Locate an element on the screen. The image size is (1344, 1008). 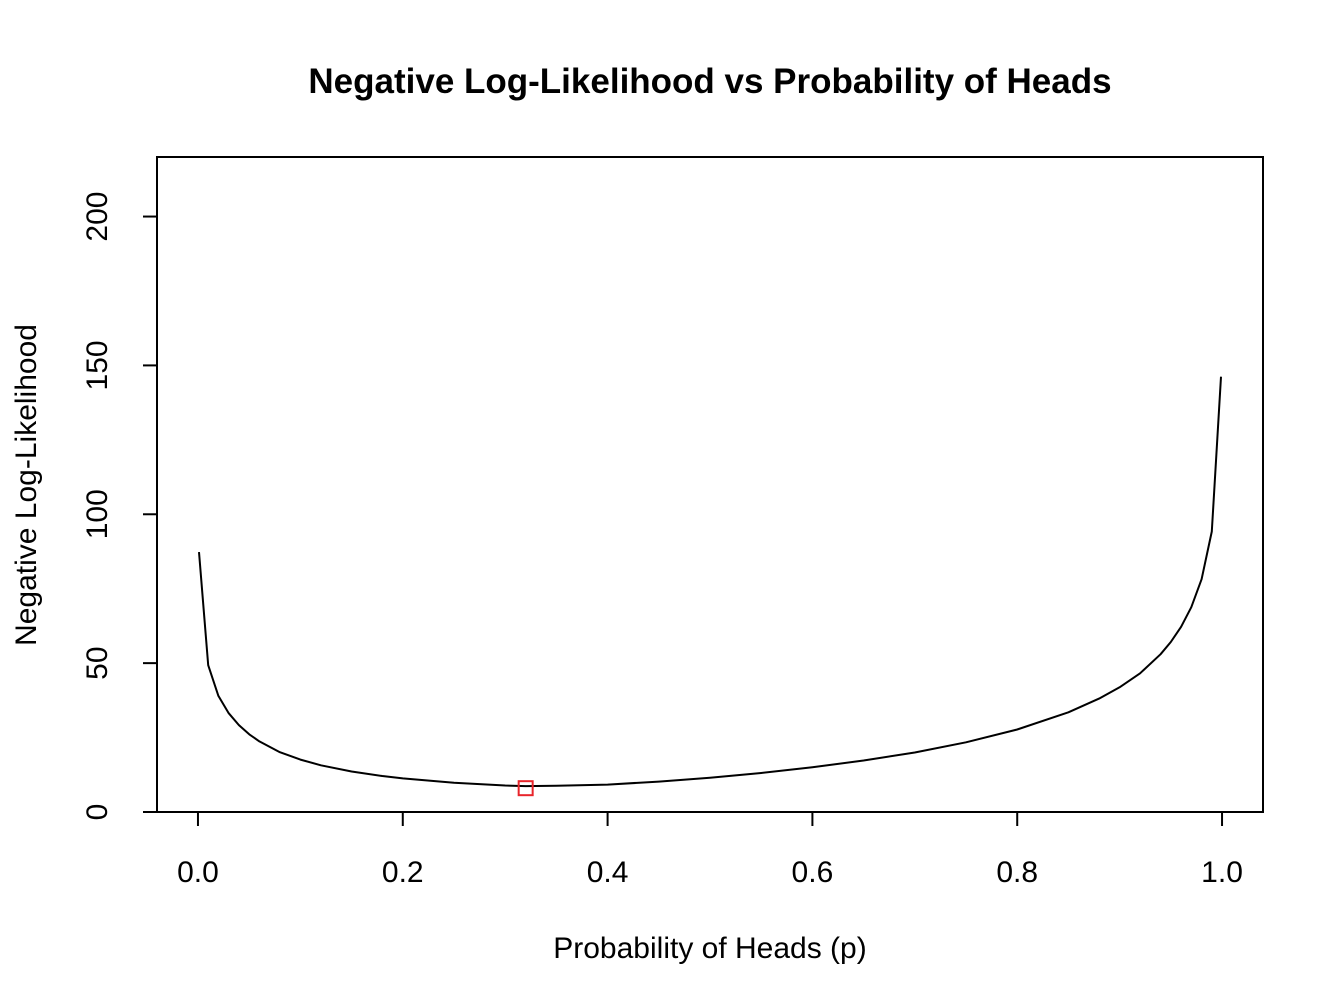
x-tick-label: 0.0 is located at coordinates (198, 872).